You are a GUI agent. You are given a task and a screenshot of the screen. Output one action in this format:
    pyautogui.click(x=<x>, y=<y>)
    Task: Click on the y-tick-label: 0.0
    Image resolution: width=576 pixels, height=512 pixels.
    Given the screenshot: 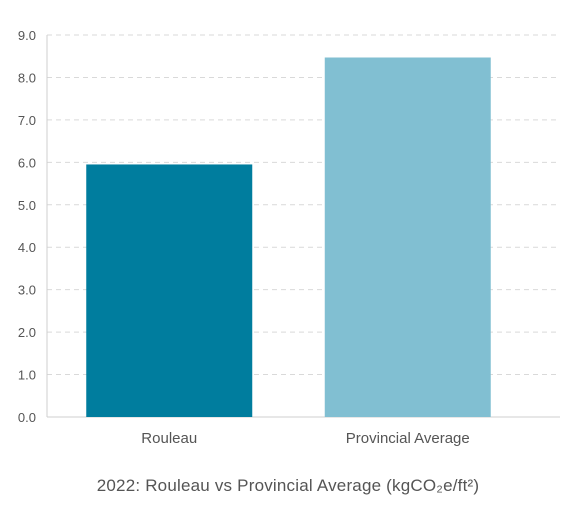 What is the action you would take?
    pyautogui.click(x=27, y=417)
    